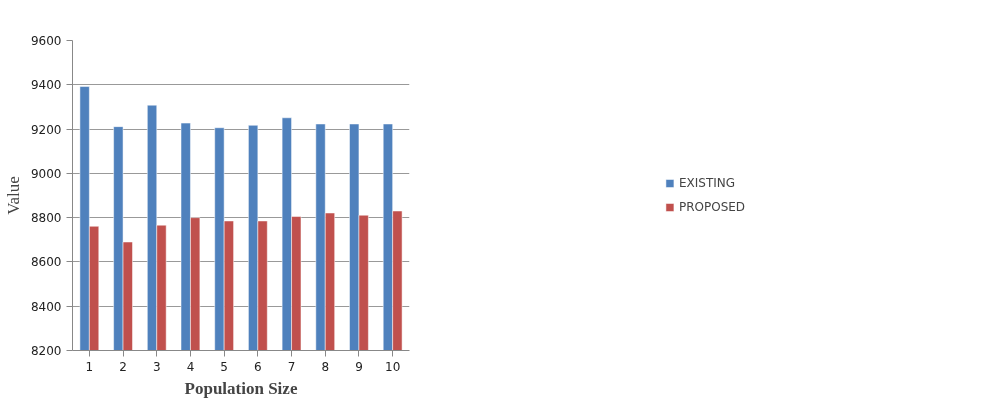 The height and width of the screenshot is (407, 1008). Describe the element at coordinates (258, 366) in the screenshot. I see `x-tick-label: 6` at that location.